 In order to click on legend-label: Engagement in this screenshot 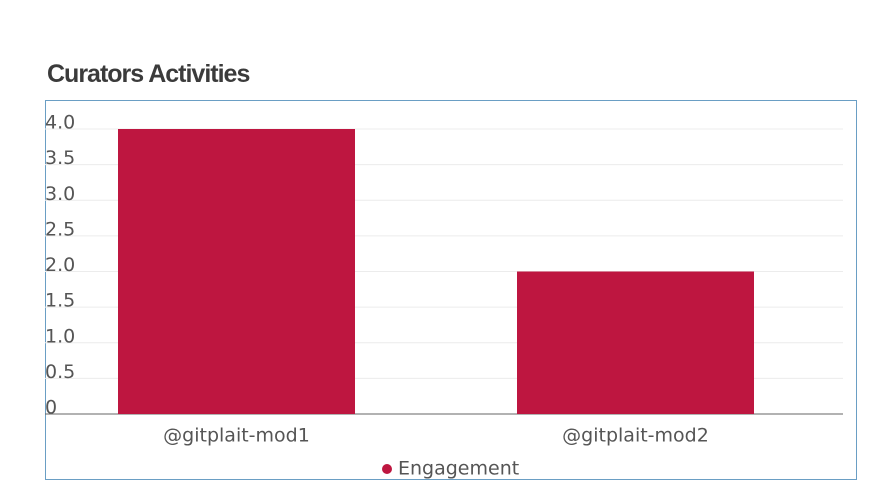, I will do `click(458, 469)`.